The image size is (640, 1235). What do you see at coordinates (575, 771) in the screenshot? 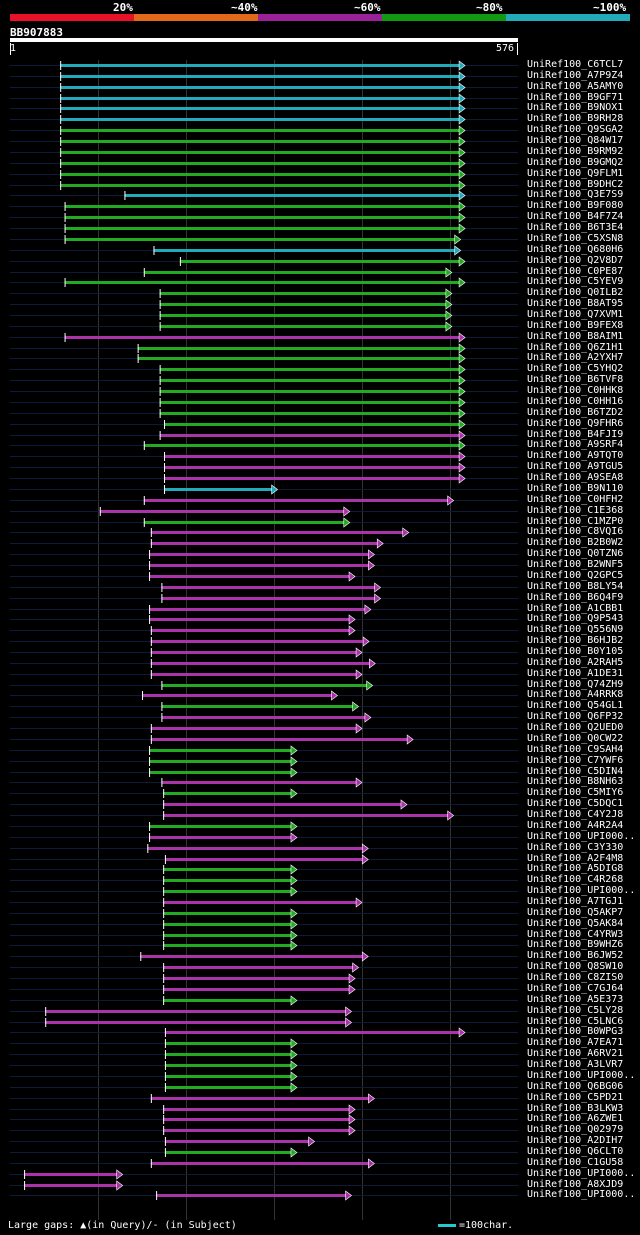
I see `hit-label: UniRef100_C5DIN4` at bounding box center [575, 771].